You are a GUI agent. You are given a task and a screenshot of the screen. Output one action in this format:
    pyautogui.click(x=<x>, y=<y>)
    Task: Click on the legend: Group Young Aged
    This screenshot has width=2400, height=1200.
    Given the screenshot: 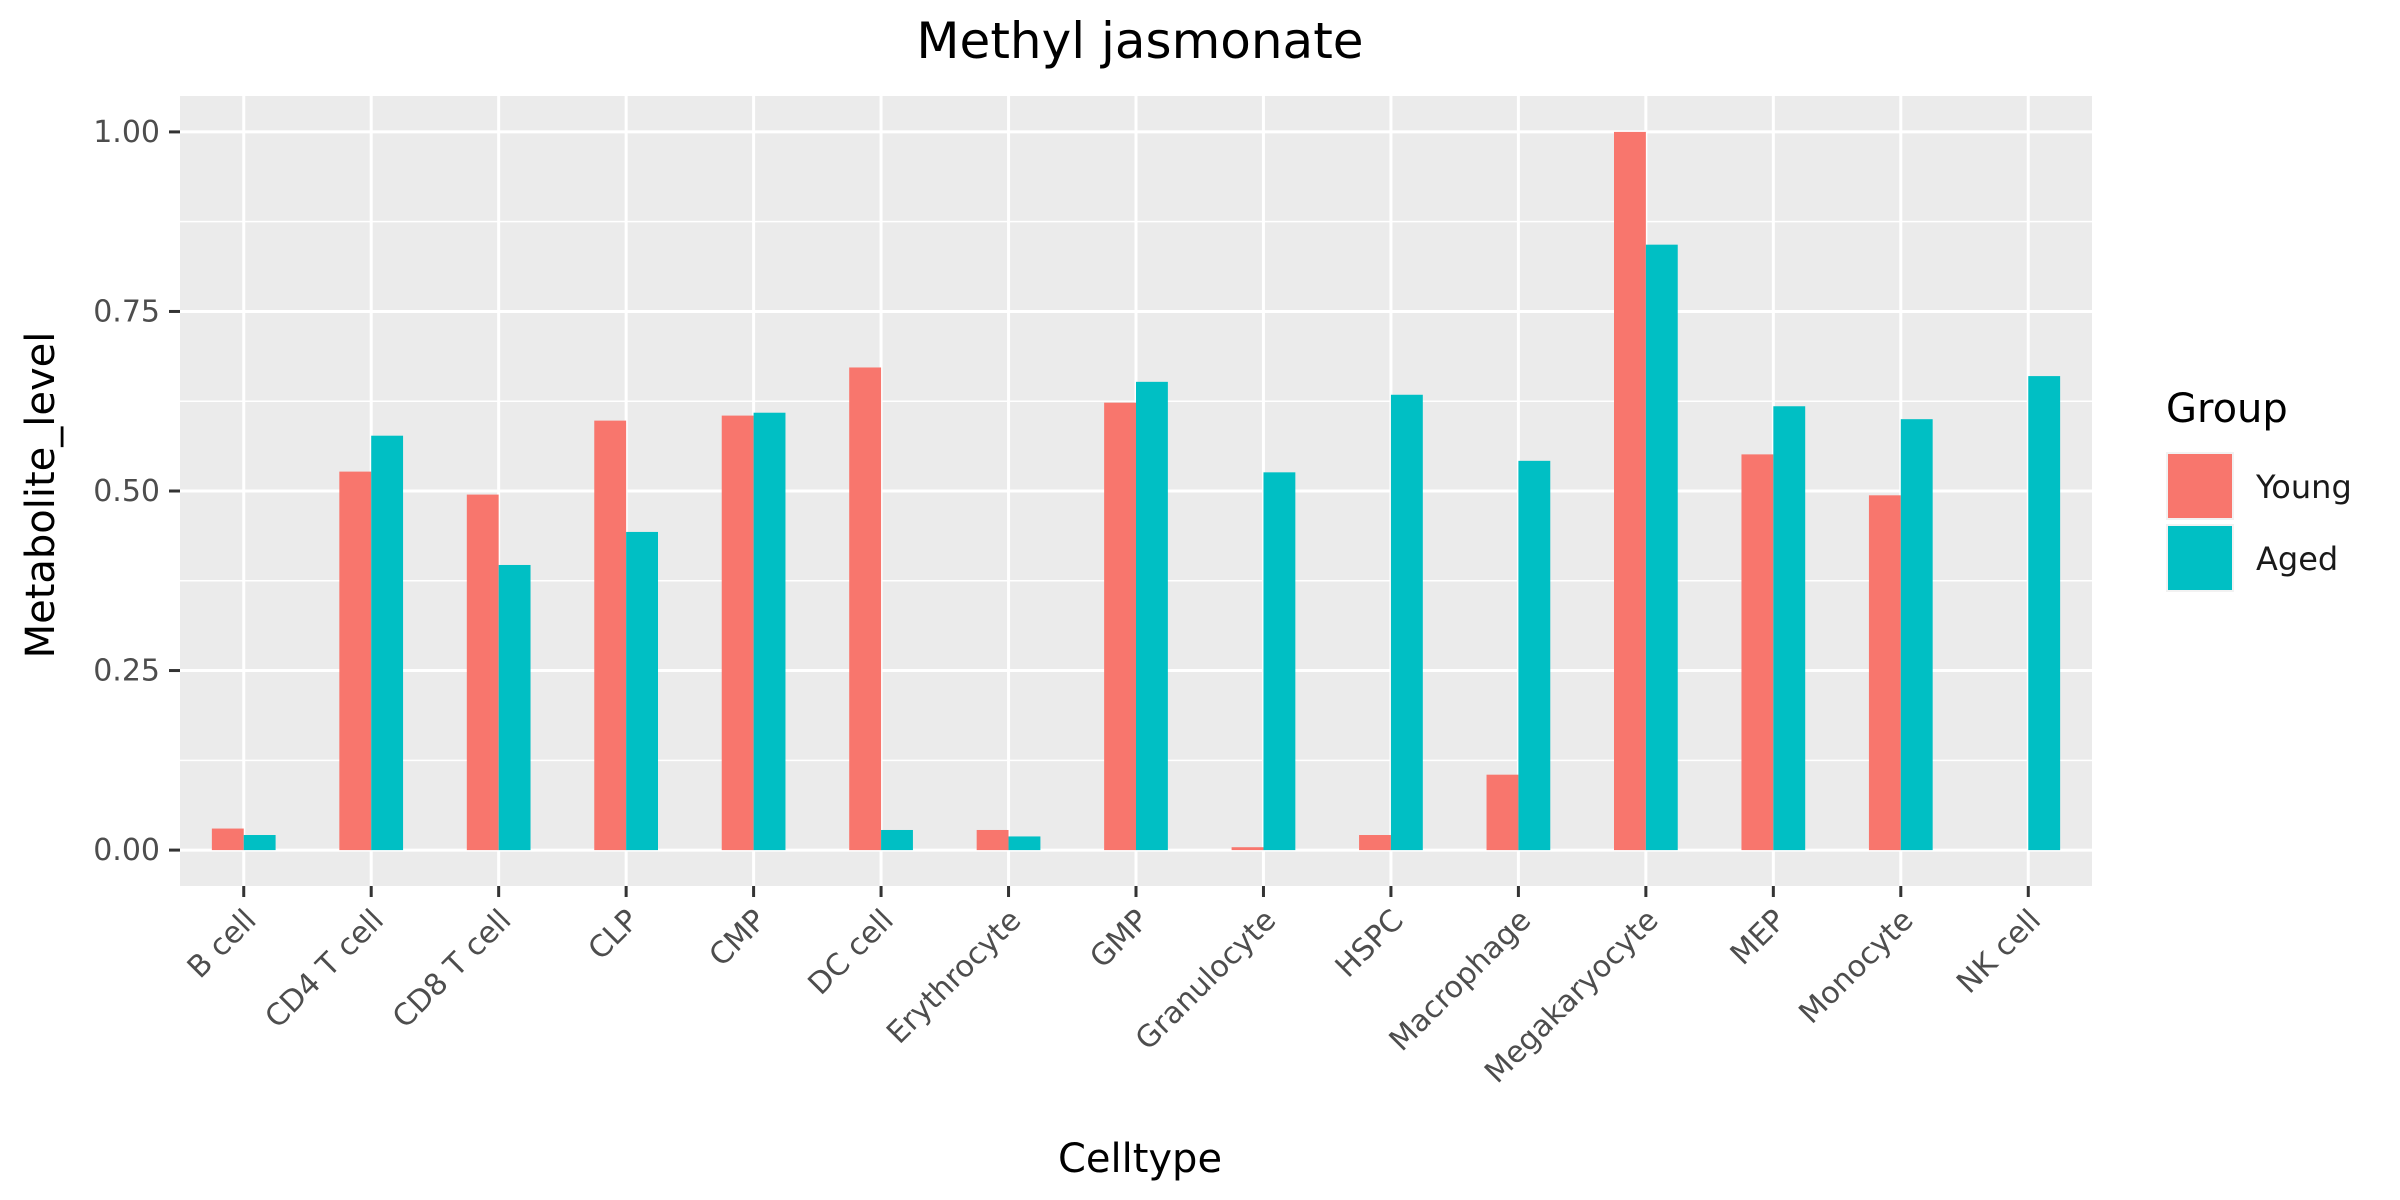 What is the action you would take?
    pyautogui.click(x=2259, y=489)
    